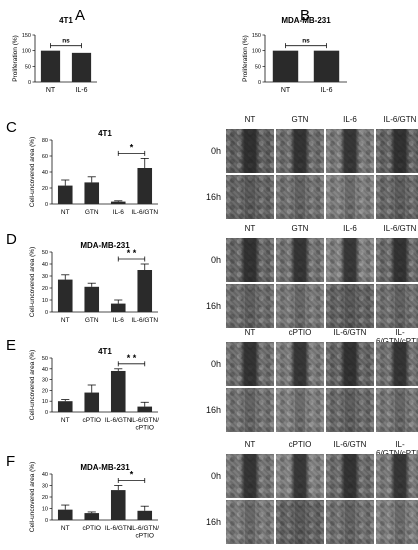 This screenshot has height=550, width=418. What do you see at coordinates (300, 228) in the screenshot?
I see `micrograph-column-label: GTN` at bounding box center [300, 228].